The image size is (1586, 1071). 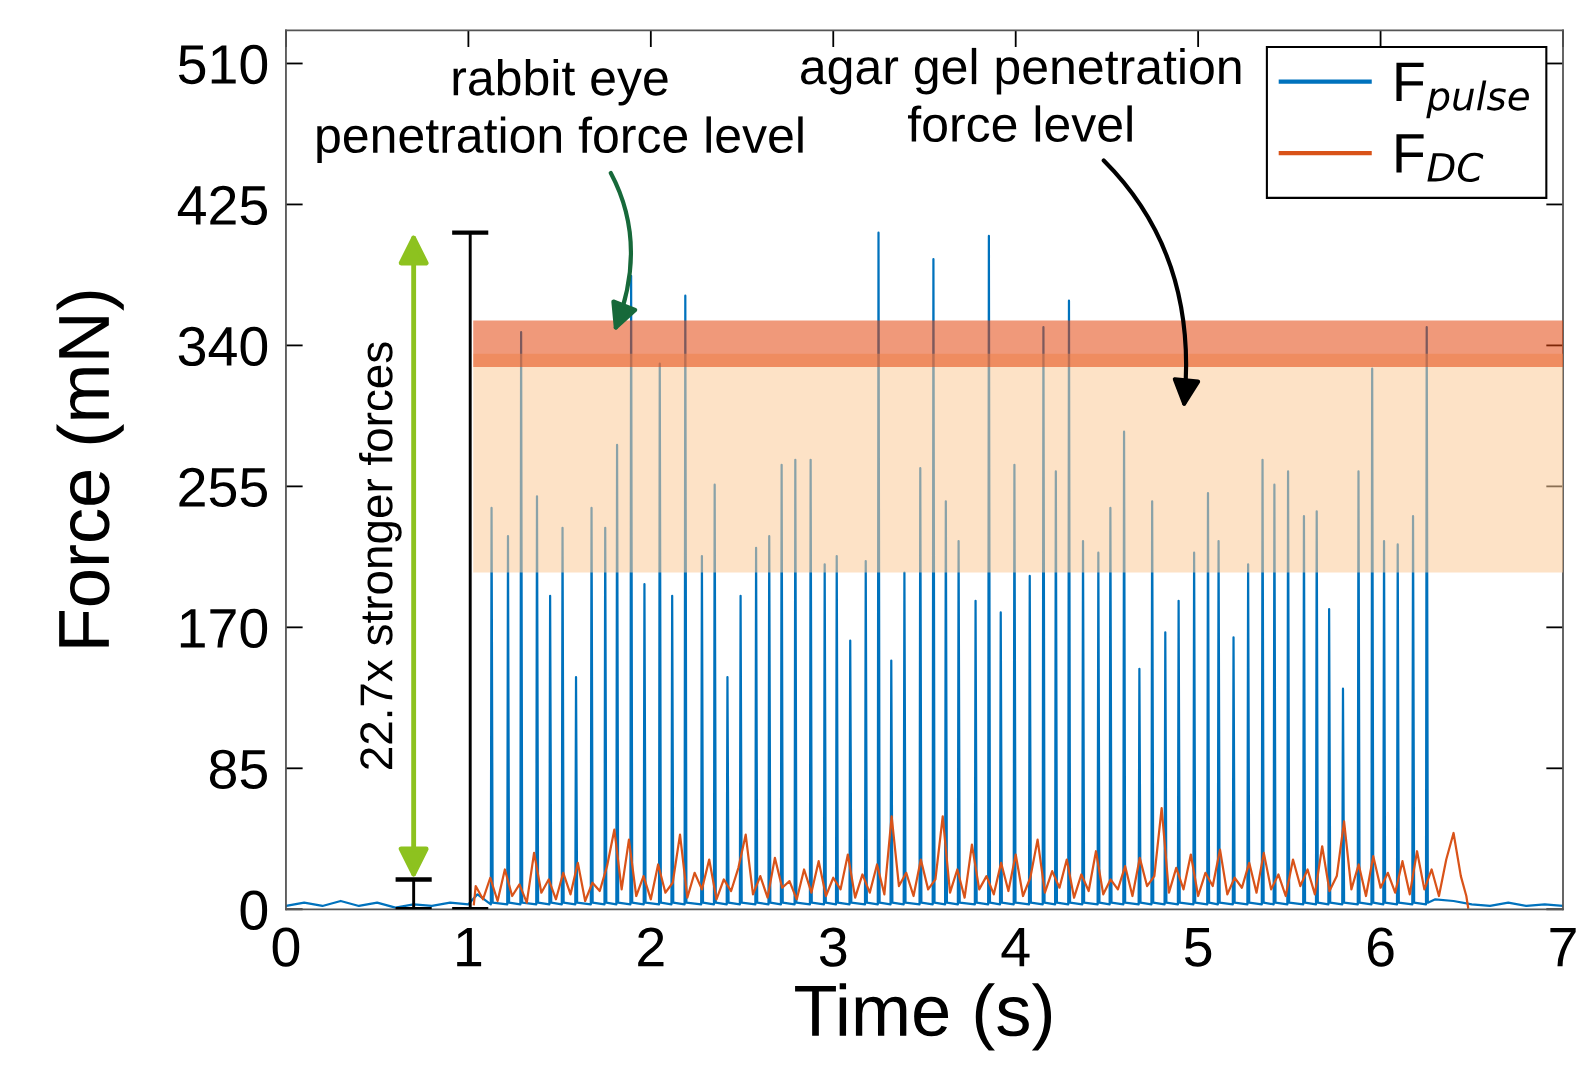 What do you see at coordinates (1380, 947) in the screenshot?
I see `x-tick-label: 6` at bounding box center [1380, 947].